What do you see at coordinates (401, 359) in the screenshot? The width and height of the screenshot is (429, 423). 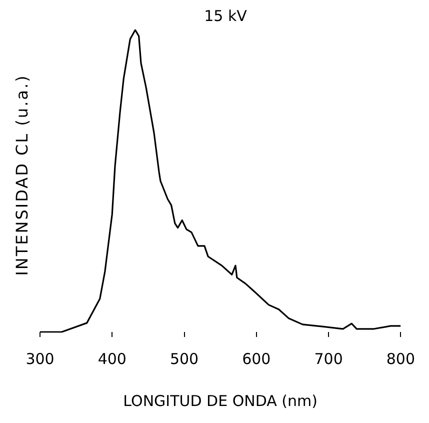 I see `x-tick-label: 800` at bounding box center [401, 359].